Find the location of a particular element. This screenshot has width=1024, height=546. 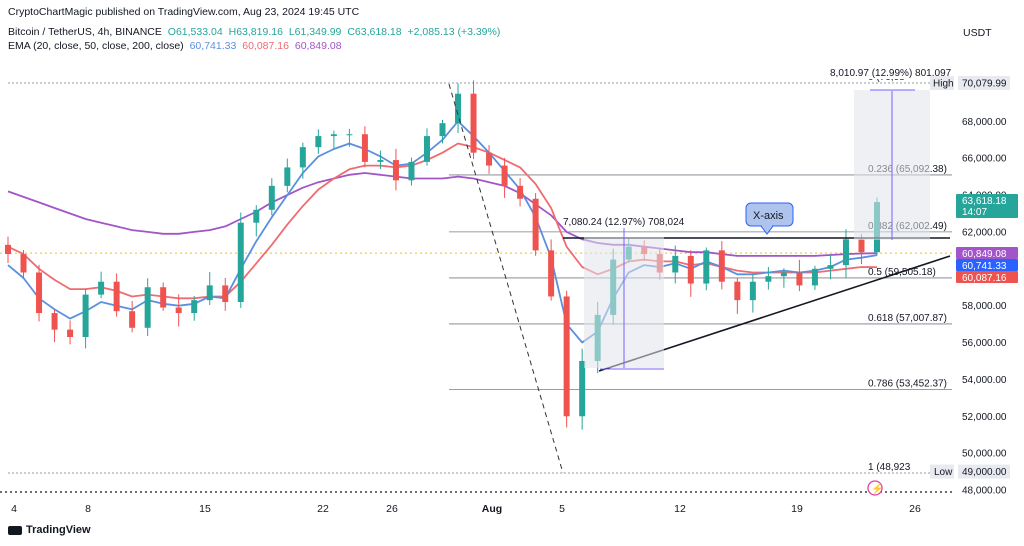

ohlc-high: H63,819.16 is located at coordinates (255, 32).